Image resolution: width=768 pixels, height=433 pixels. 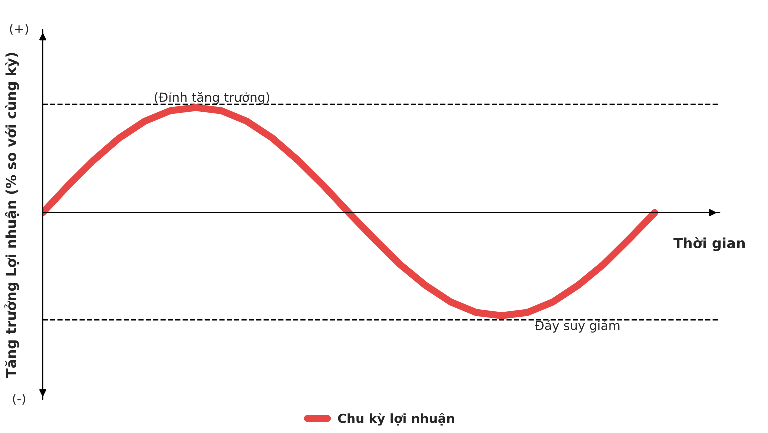 I want to click on y-axis-title: Tăng trưởng Lợi nhuận (% so với cùng kỳ), so click(x=12, y=215).